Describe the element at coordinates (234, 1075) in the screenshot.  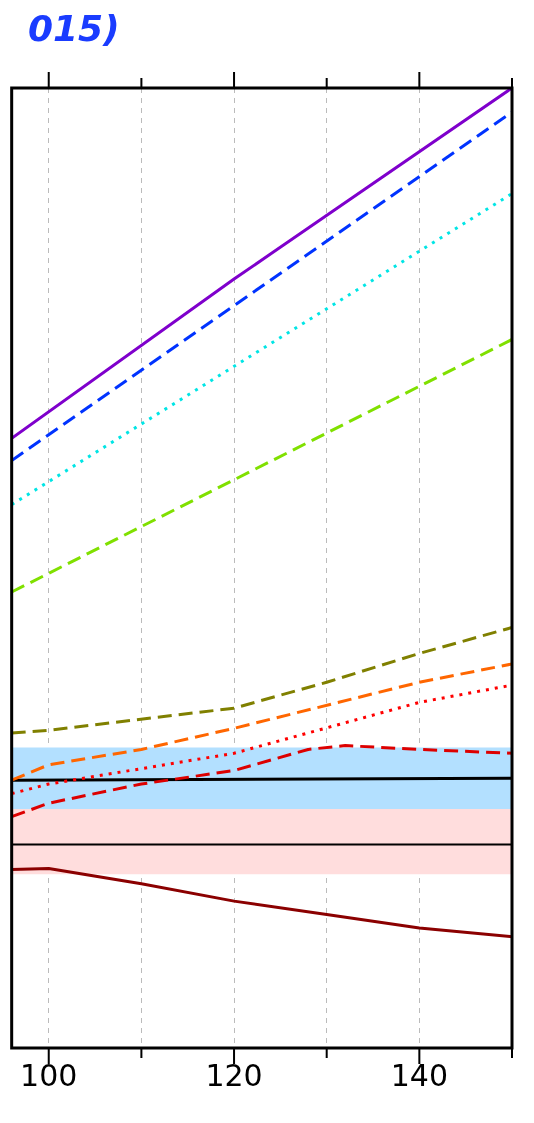
I see `x-tick-label: 120` at that location.